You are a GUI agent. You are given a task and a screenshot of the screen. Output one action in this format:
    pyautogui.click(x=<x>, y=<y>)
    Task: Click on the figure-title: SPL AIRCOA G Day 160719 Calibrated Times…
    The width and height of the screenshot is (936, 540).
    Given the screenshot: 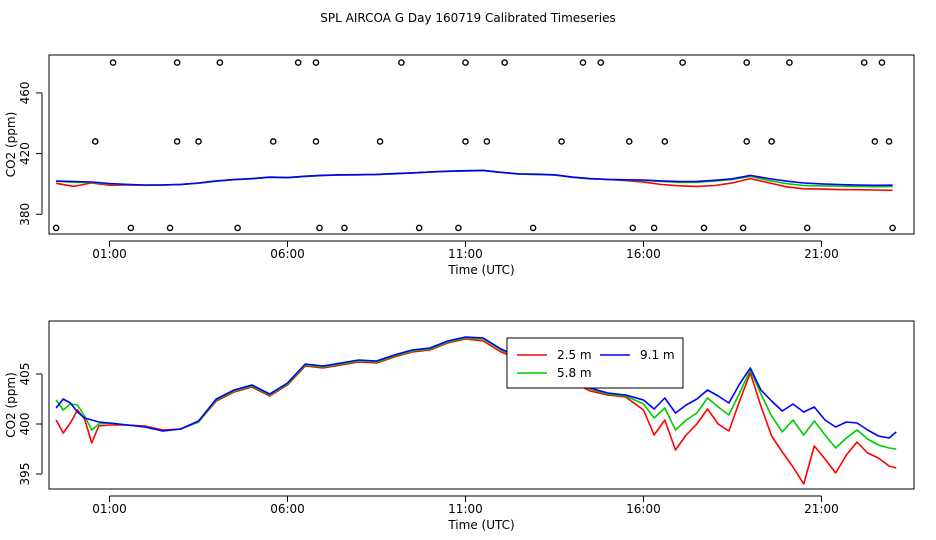 What is the action you would take?
    pyautogui.click(x=467, y=18)
    